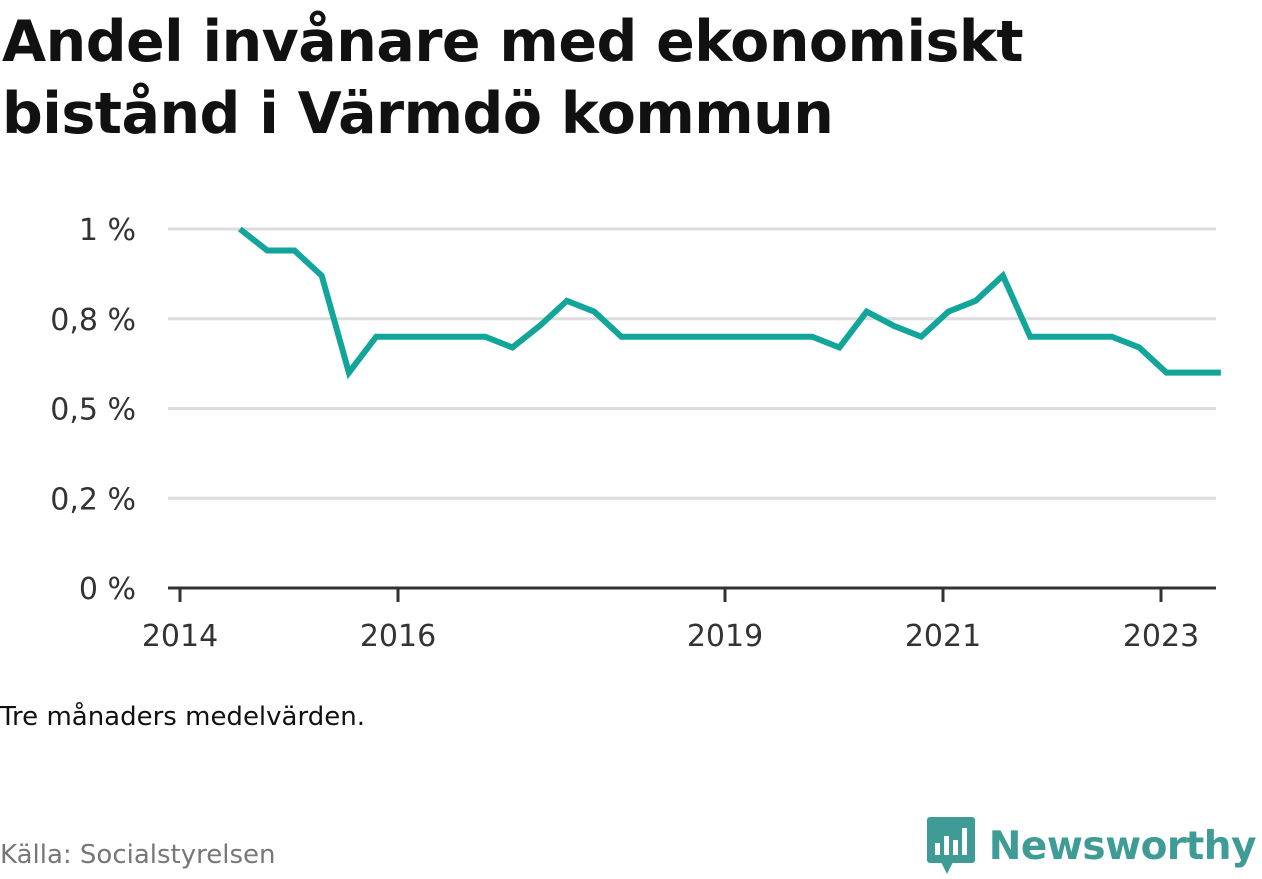  What do you see at coordinates (182, 717) in the screenshot?
I see `chart-note: Tre månaders medelvärden.` at bounding box center [182, 717].